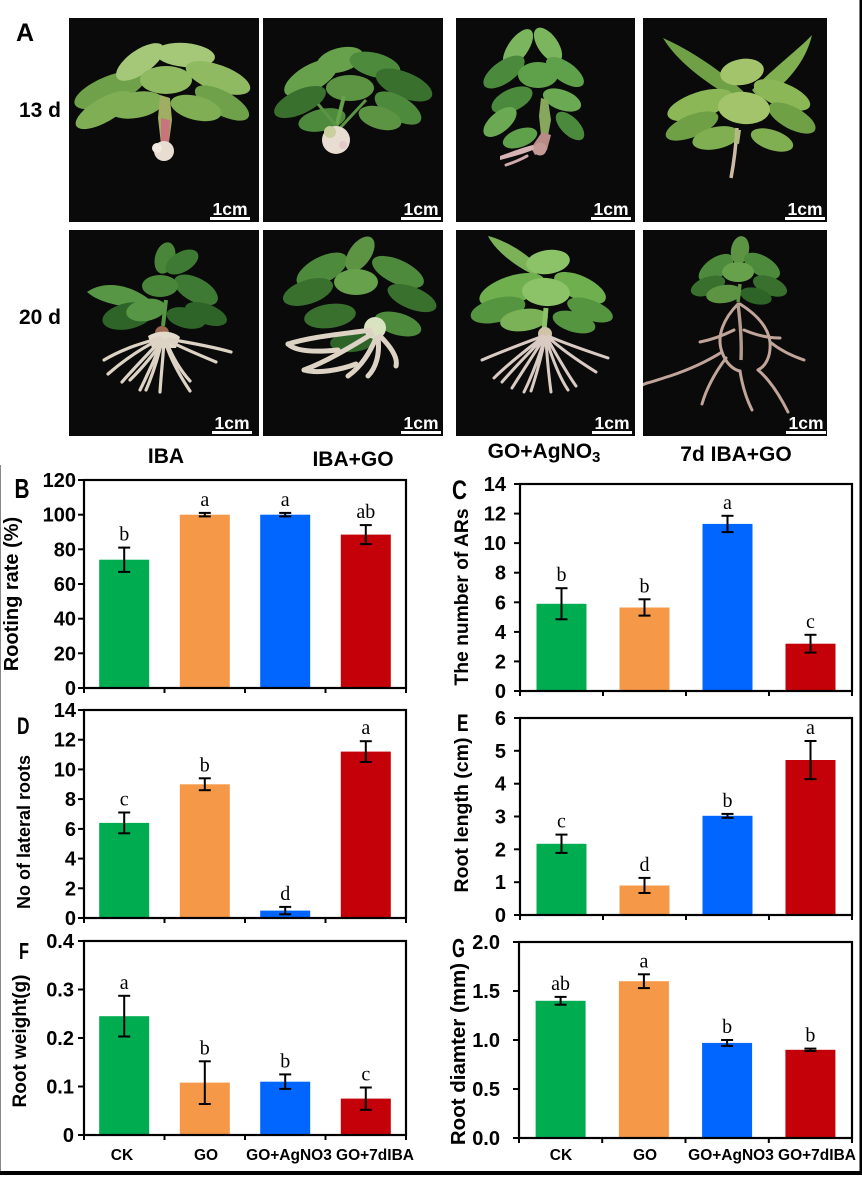  What do you see at coordinates (12, 594) in the screenshot?
I see `svg-text: Rooting rate (%)` at bounding box center [12, 594].